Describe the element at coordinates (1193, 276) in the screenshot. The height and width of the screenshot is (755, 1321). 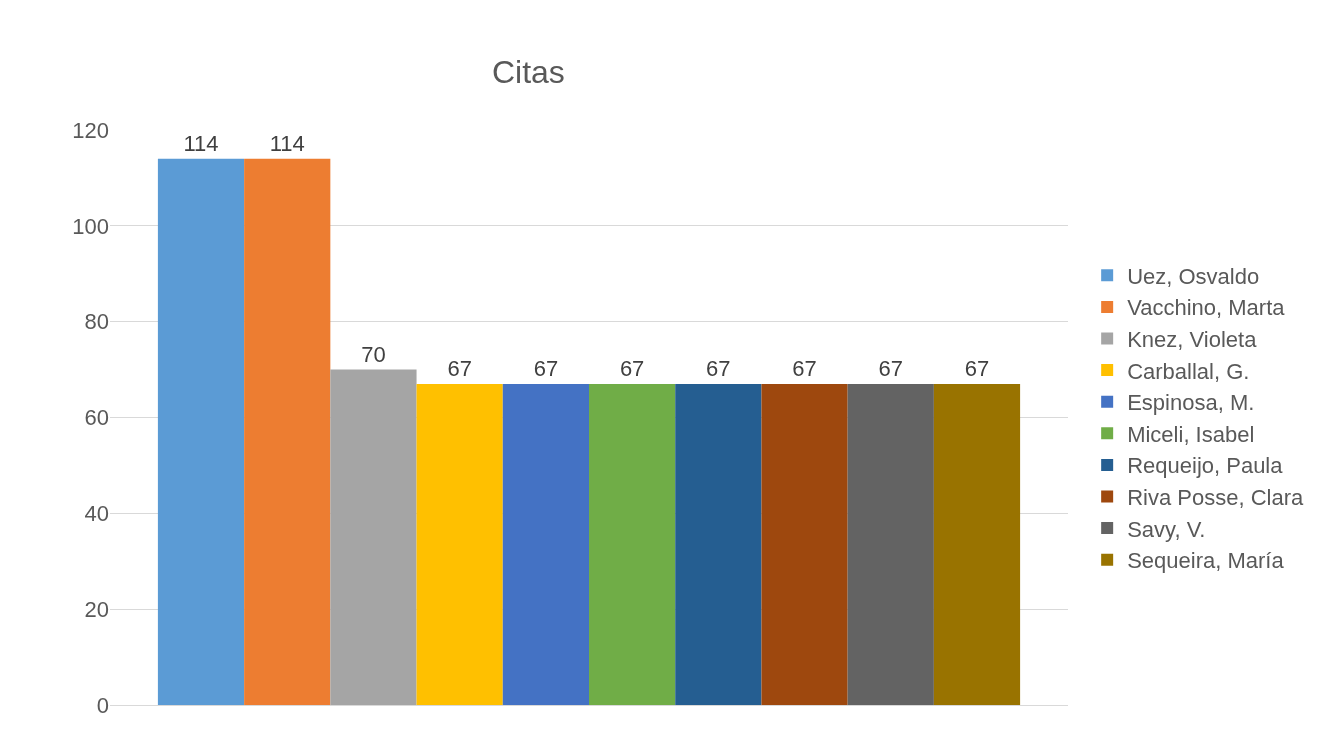
I see `legend-label: Uez, Osvaldo` at that location.